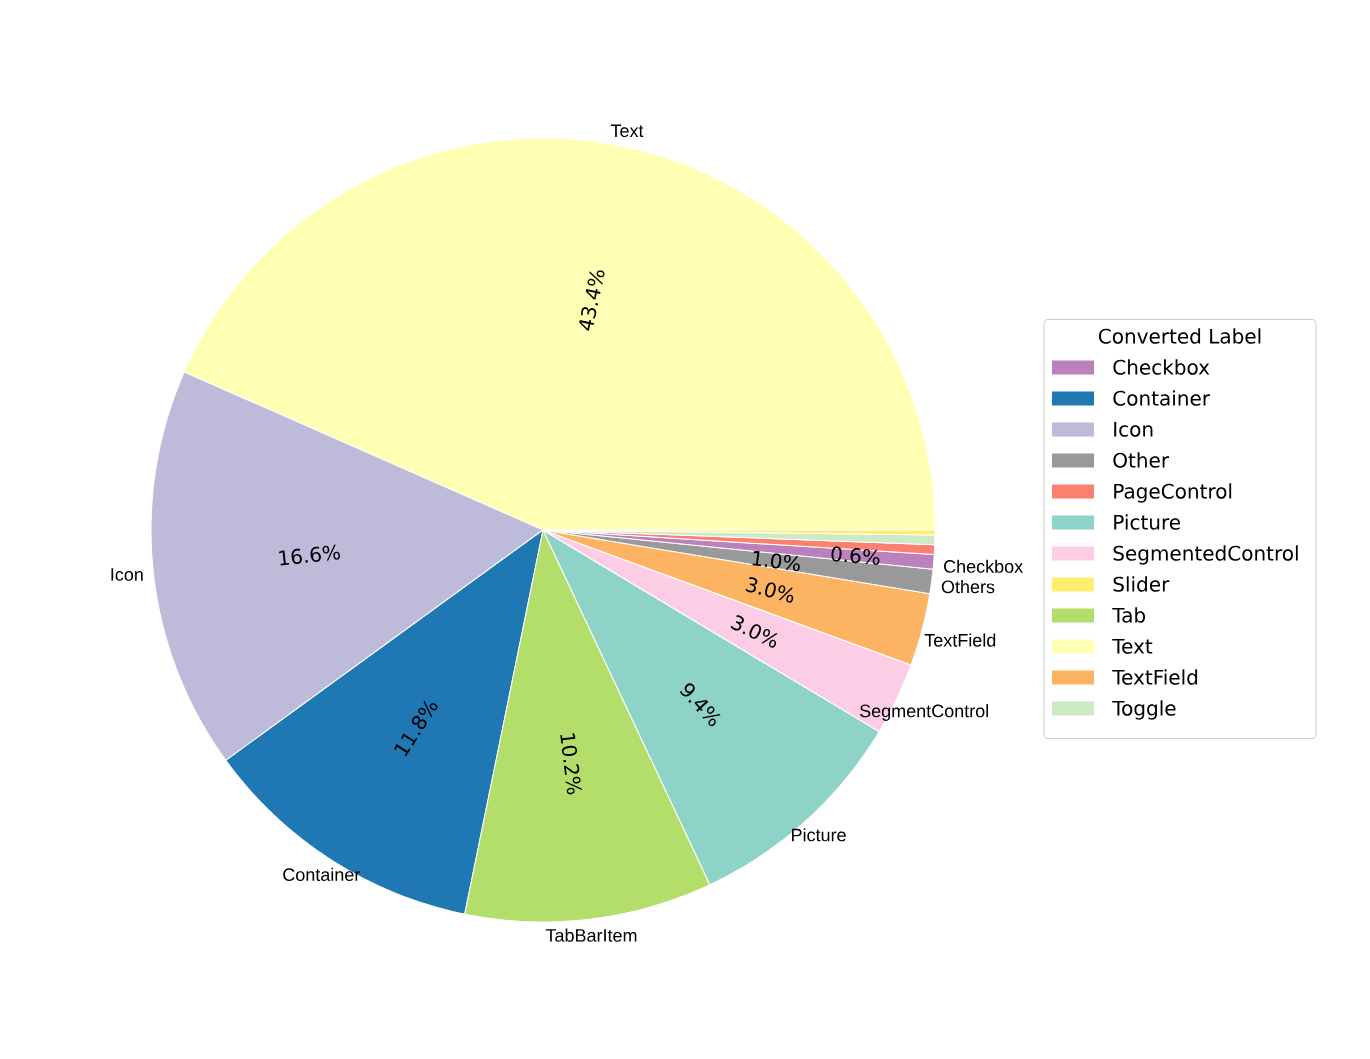  Describe the element at coordinates (322, 874) in the screenshot. I see `text: Container` at that location.